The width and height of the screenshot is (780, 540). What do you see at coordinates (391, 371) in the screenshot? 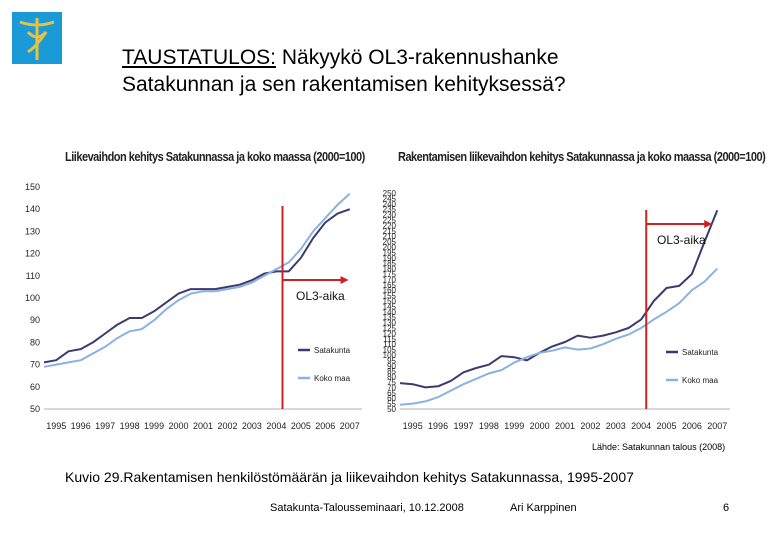
I see `y-tick-label: 85` at bounding box center [391, 371].